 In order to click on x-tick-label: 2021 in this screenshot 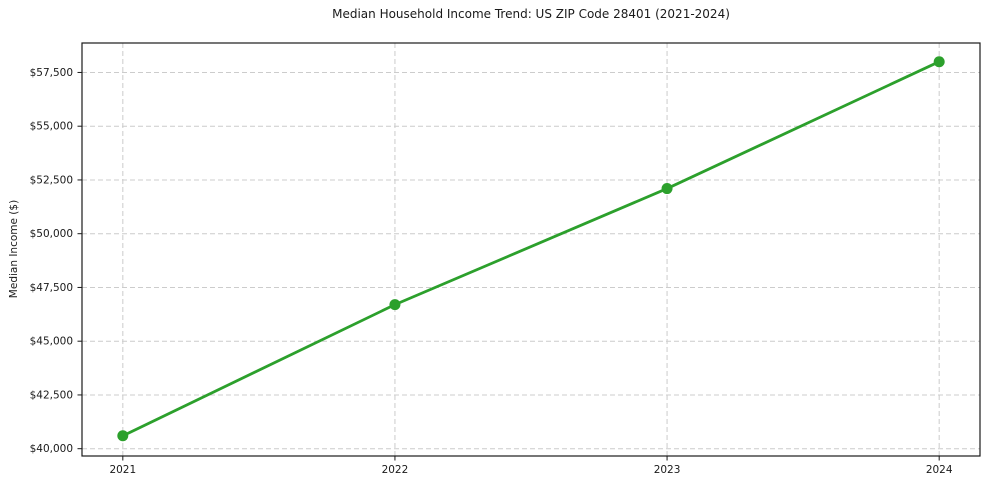, I will do `click(122, 470)`.